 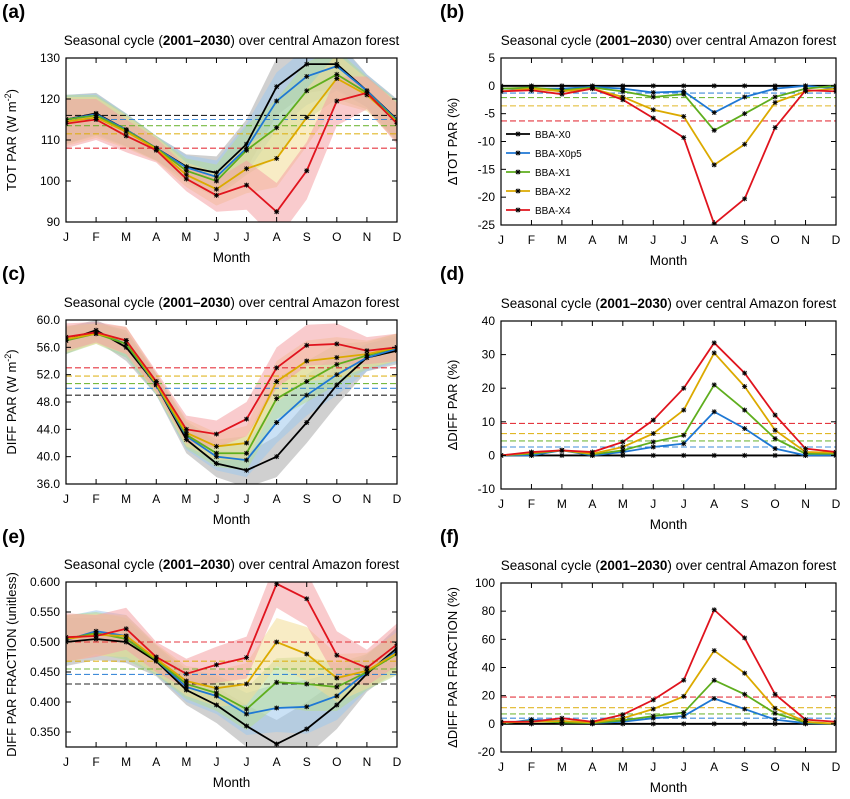 I want to click on y-axis-label: DIFF PAR FRACTION (unitless), so click(x=11, y=664).